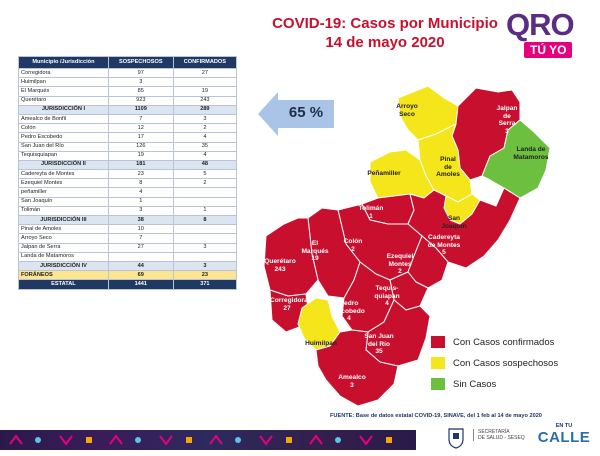 The image size is (600, 456). I want to click on map-label-line: Tolimán, so click(371, 208).